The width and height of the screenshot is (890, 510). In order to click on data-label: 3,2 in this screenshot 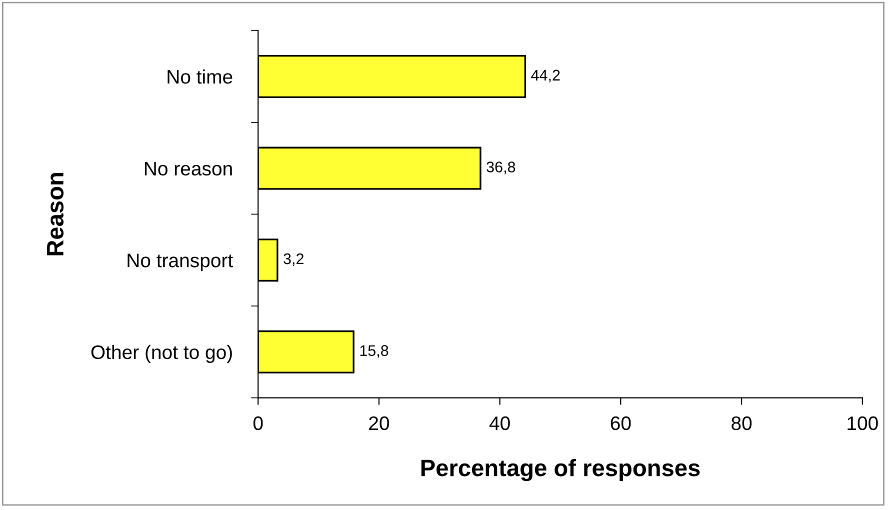, I will do `click(294, 259)`.